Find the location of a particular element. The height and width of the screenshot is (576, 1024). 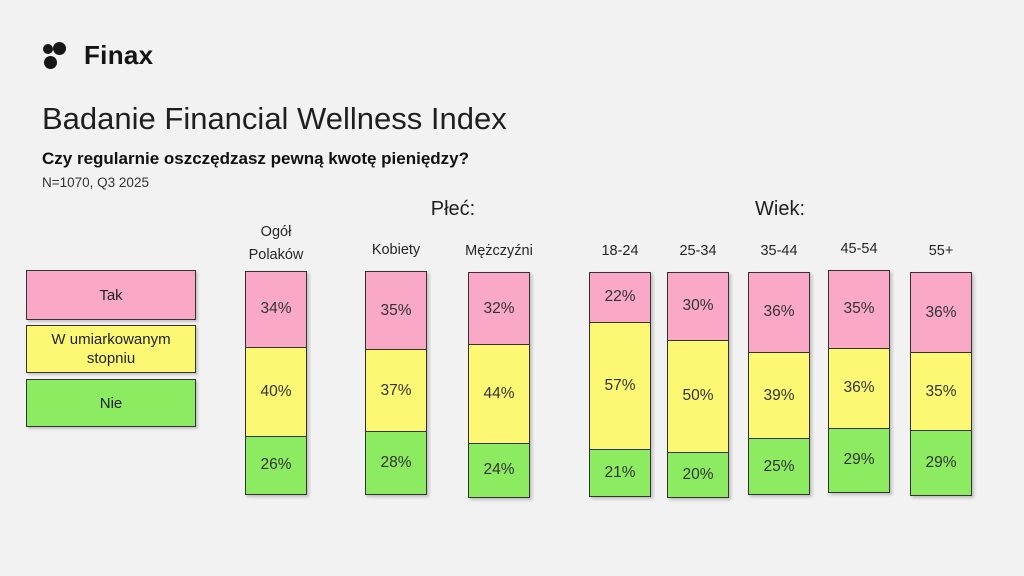

bar-kobiety: 35% 37% 28% is located at coordinates (396, 383).